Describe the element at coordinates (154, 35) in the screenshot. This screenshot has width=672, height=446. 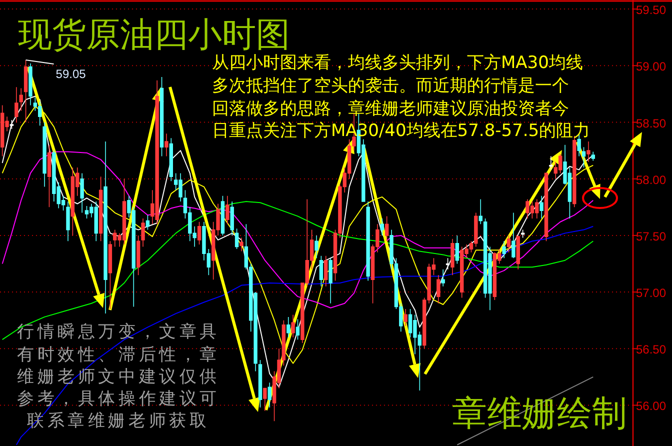
I see `text: 现货原油四小时图` at that location.